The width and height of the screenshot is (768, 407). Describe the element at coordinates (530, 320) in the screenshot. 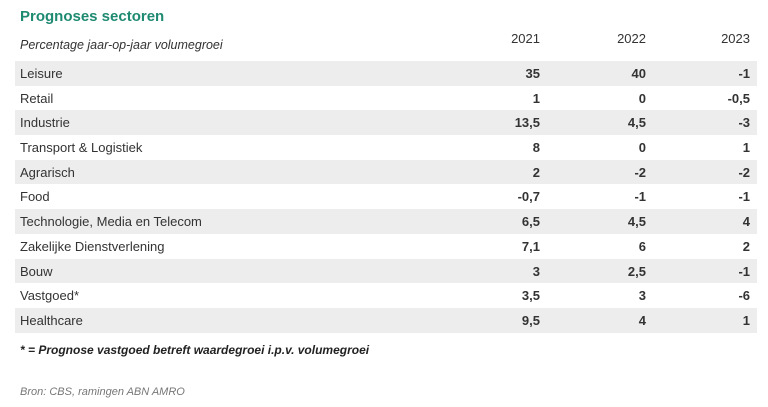

I see `value-2021: 9,5` at that location.